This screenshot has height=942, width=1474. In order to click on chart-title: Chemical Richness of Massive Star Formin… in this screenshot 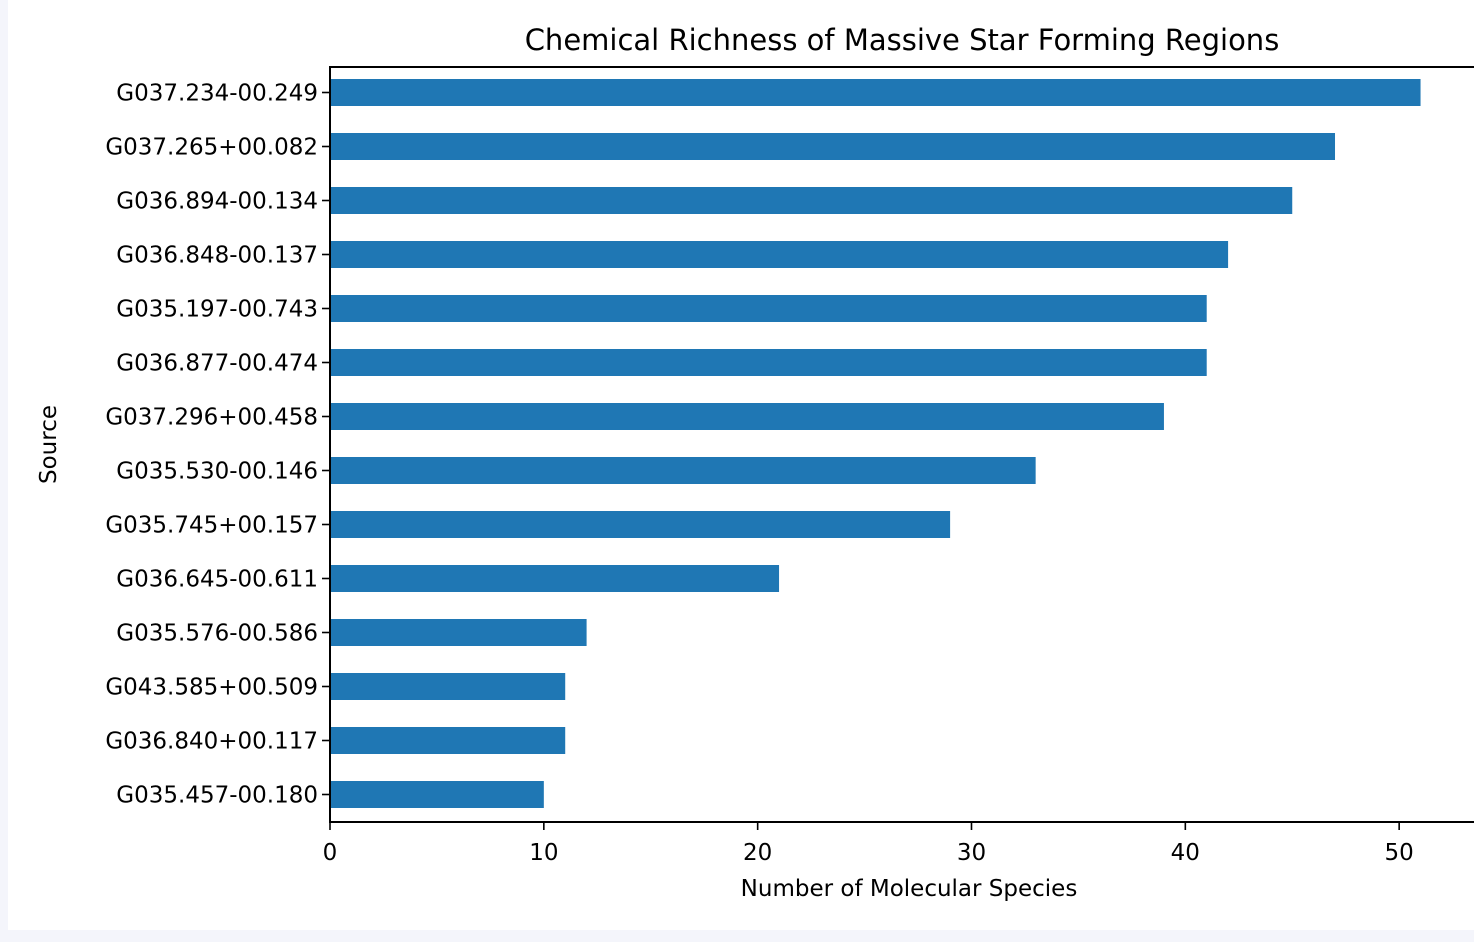, I will do `click(902, 40)`.